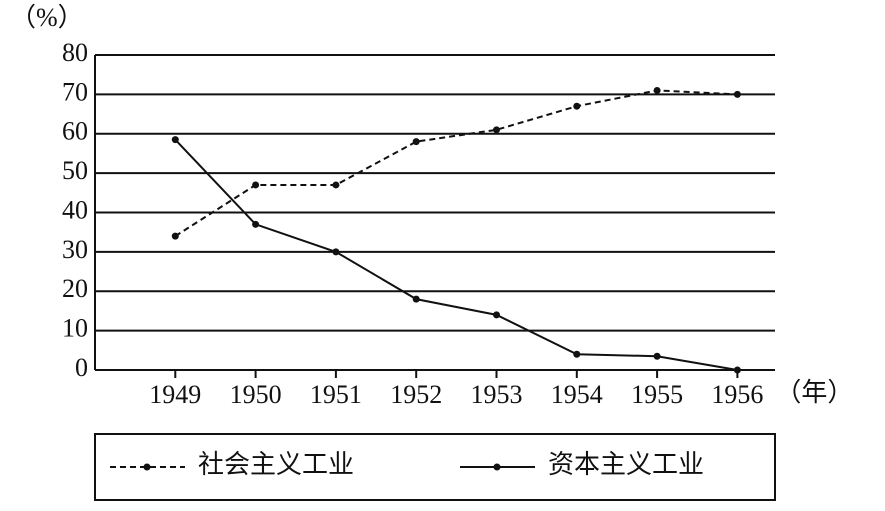 This screenshot has height=511, width=885. I want to click on y-tick-label: 80, so click(75, 52).